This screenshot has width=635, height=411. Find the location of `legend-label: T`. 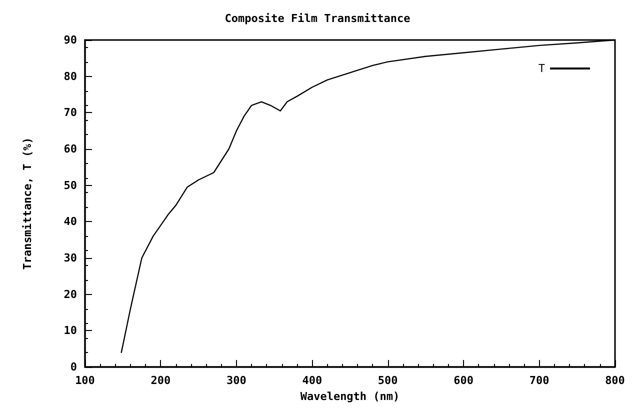

legend-label: T is located at coordinates (542, 68).